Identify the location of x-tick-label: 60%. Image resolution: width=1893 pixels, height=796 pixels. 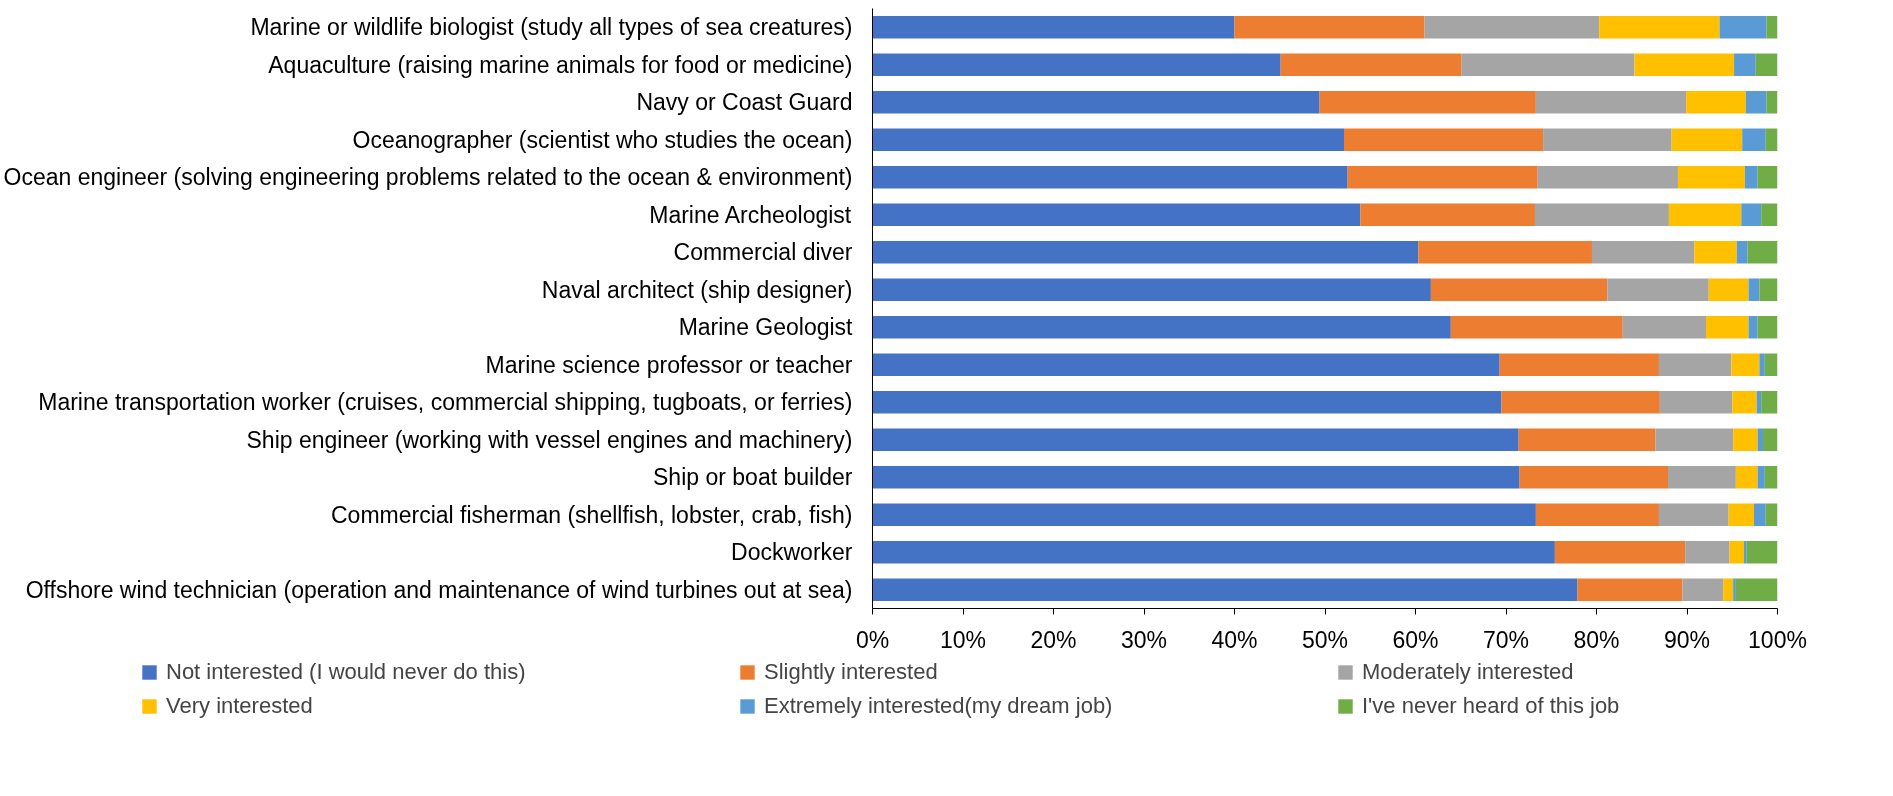
(1415, 639).